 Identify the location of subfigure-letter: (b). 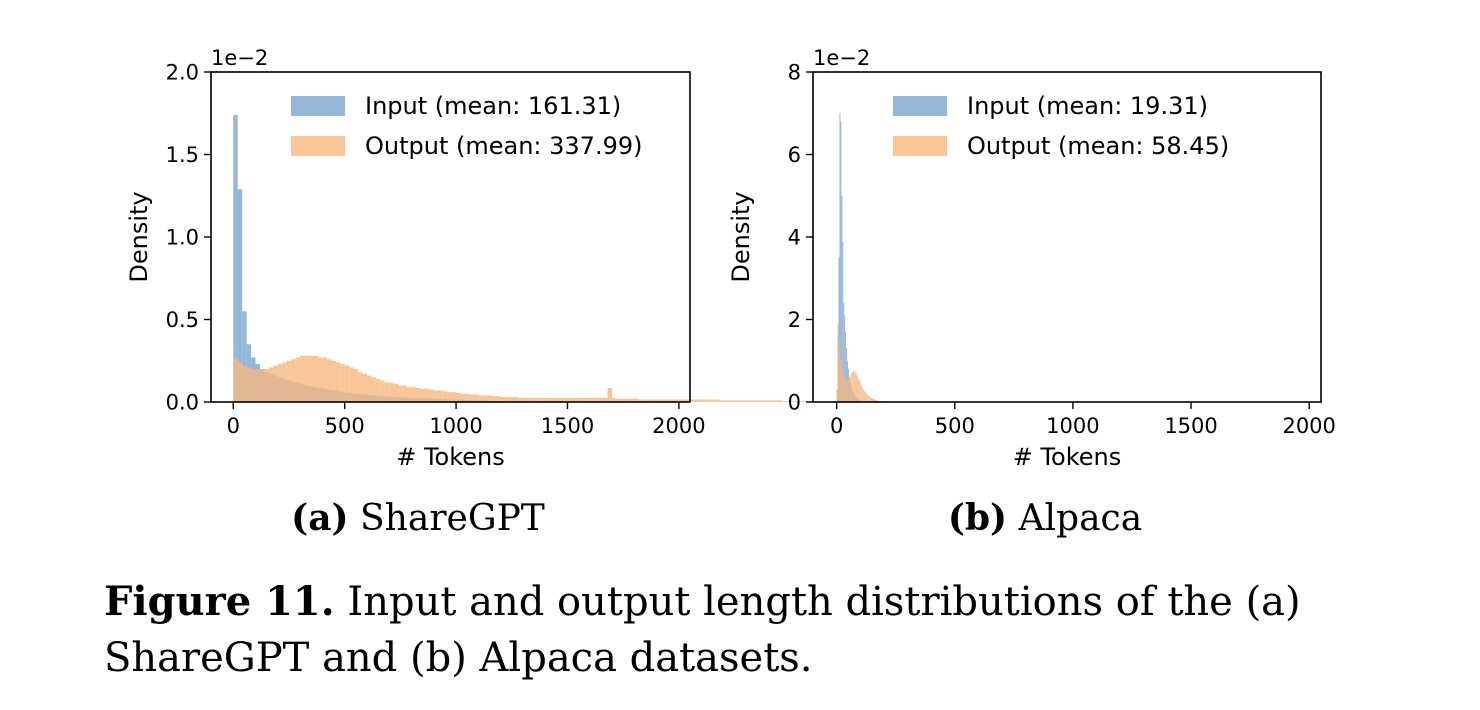
(977, 518).